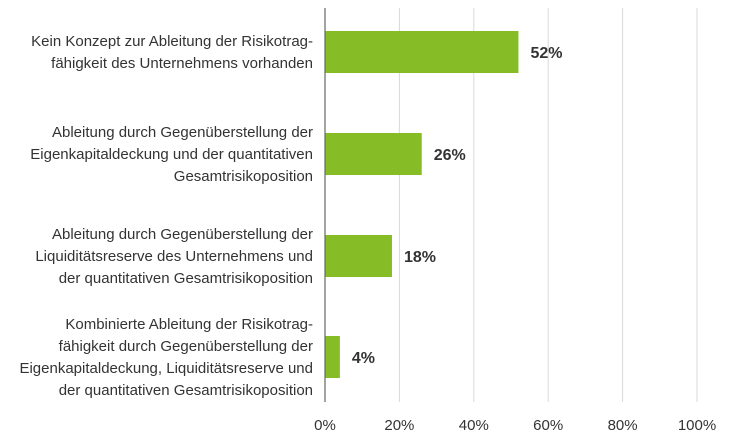 The height and width of the screenshot is (445, 730). Describe the element at coordinates (186, 390) in the screenshot. I see `category-label-3-line-3: der quantitativen Gesamtrisikoposition` at that location.